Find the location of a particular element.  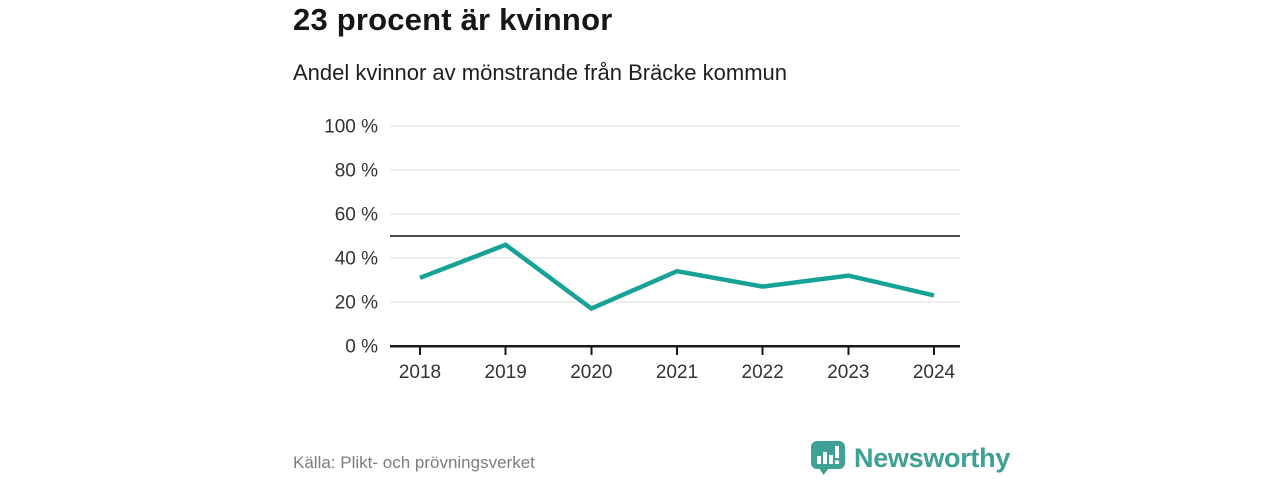

svg-text: 2019 is located at coordinates (506, 372).